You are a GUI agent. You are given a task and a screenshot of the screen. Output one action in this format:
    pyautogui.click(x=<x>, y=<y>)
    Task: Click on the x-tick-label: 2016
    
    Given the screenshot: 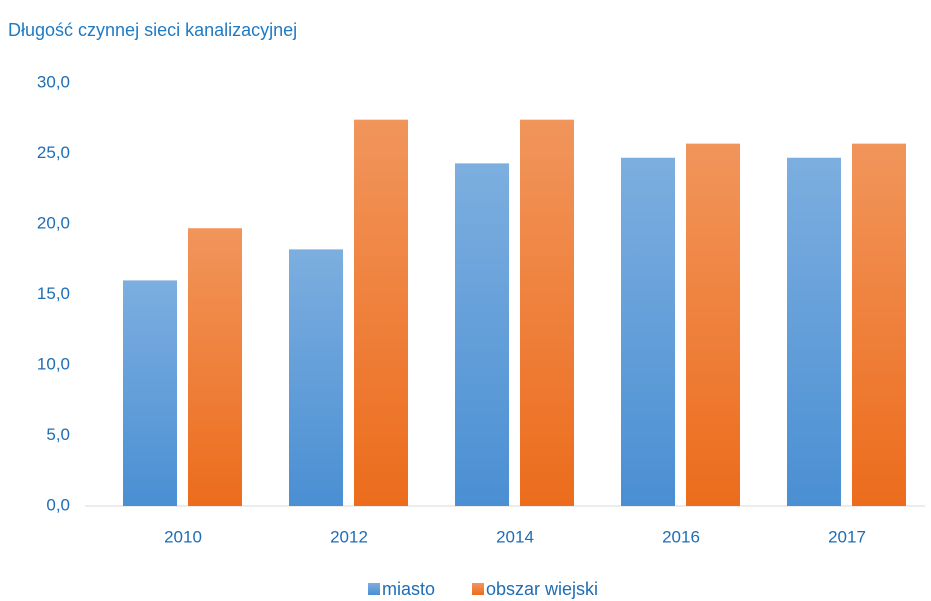 What is the action you would take?
    pyautogui.click(x=681, y=536)
    